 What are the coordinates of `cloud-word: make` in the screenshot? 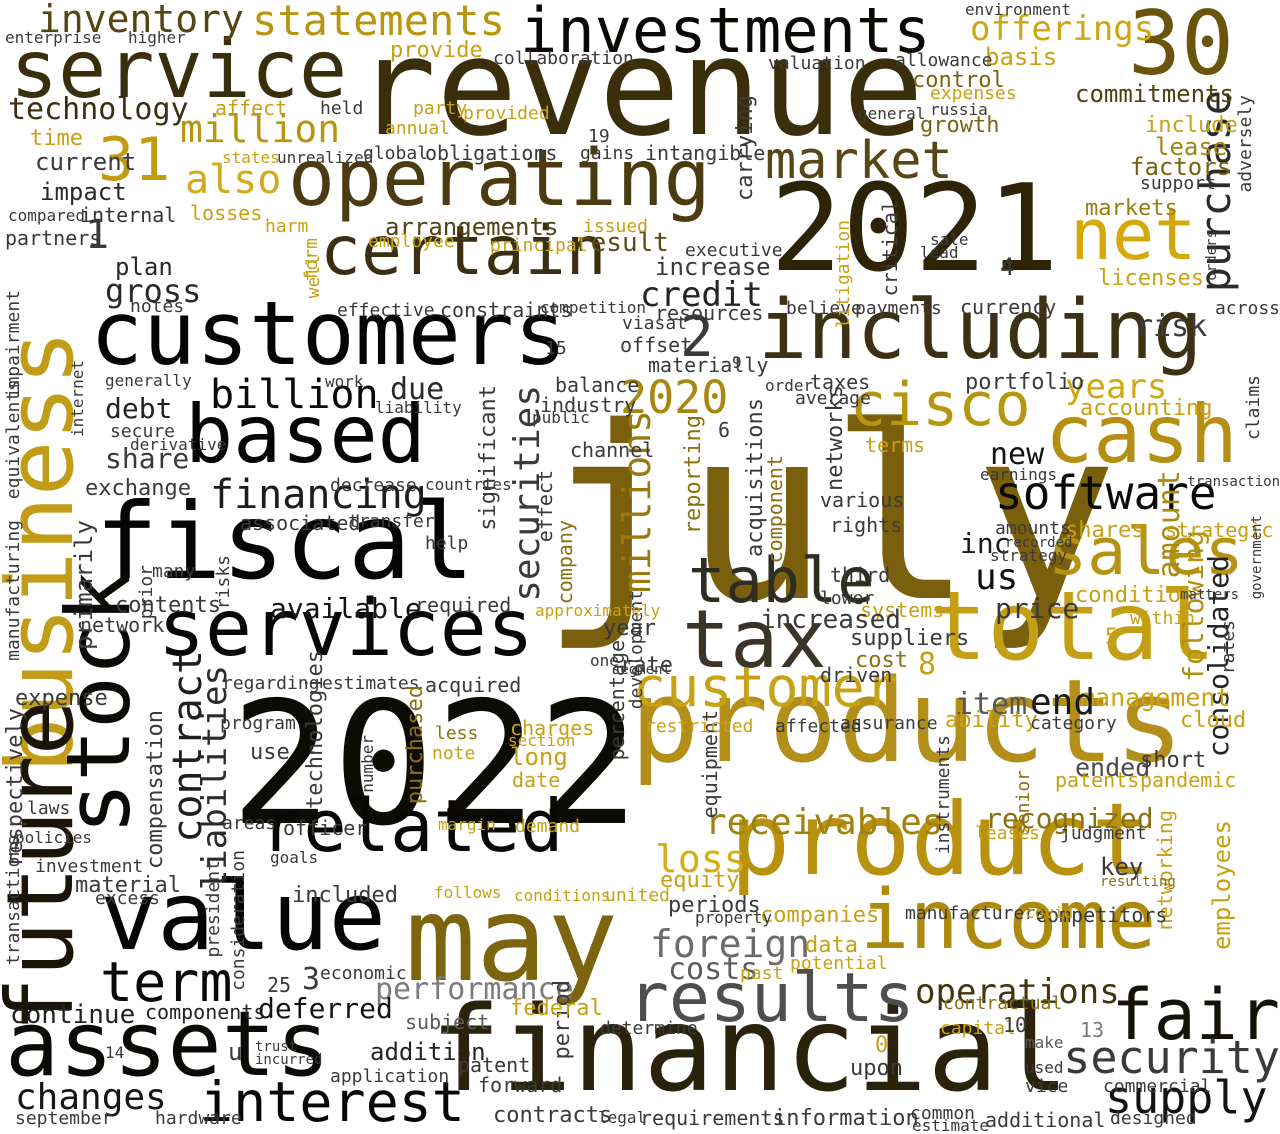 It's located at (1044, 1042).